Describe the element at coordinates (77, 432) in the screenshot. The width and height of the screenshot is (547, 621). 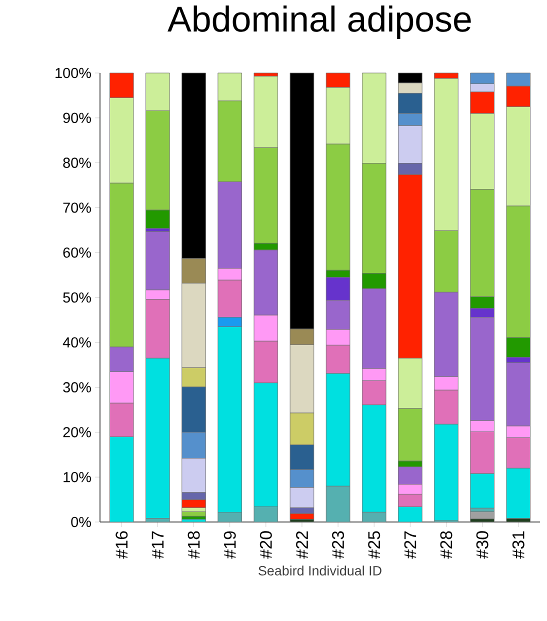
I see `y-tick-label: 20%` at that location.